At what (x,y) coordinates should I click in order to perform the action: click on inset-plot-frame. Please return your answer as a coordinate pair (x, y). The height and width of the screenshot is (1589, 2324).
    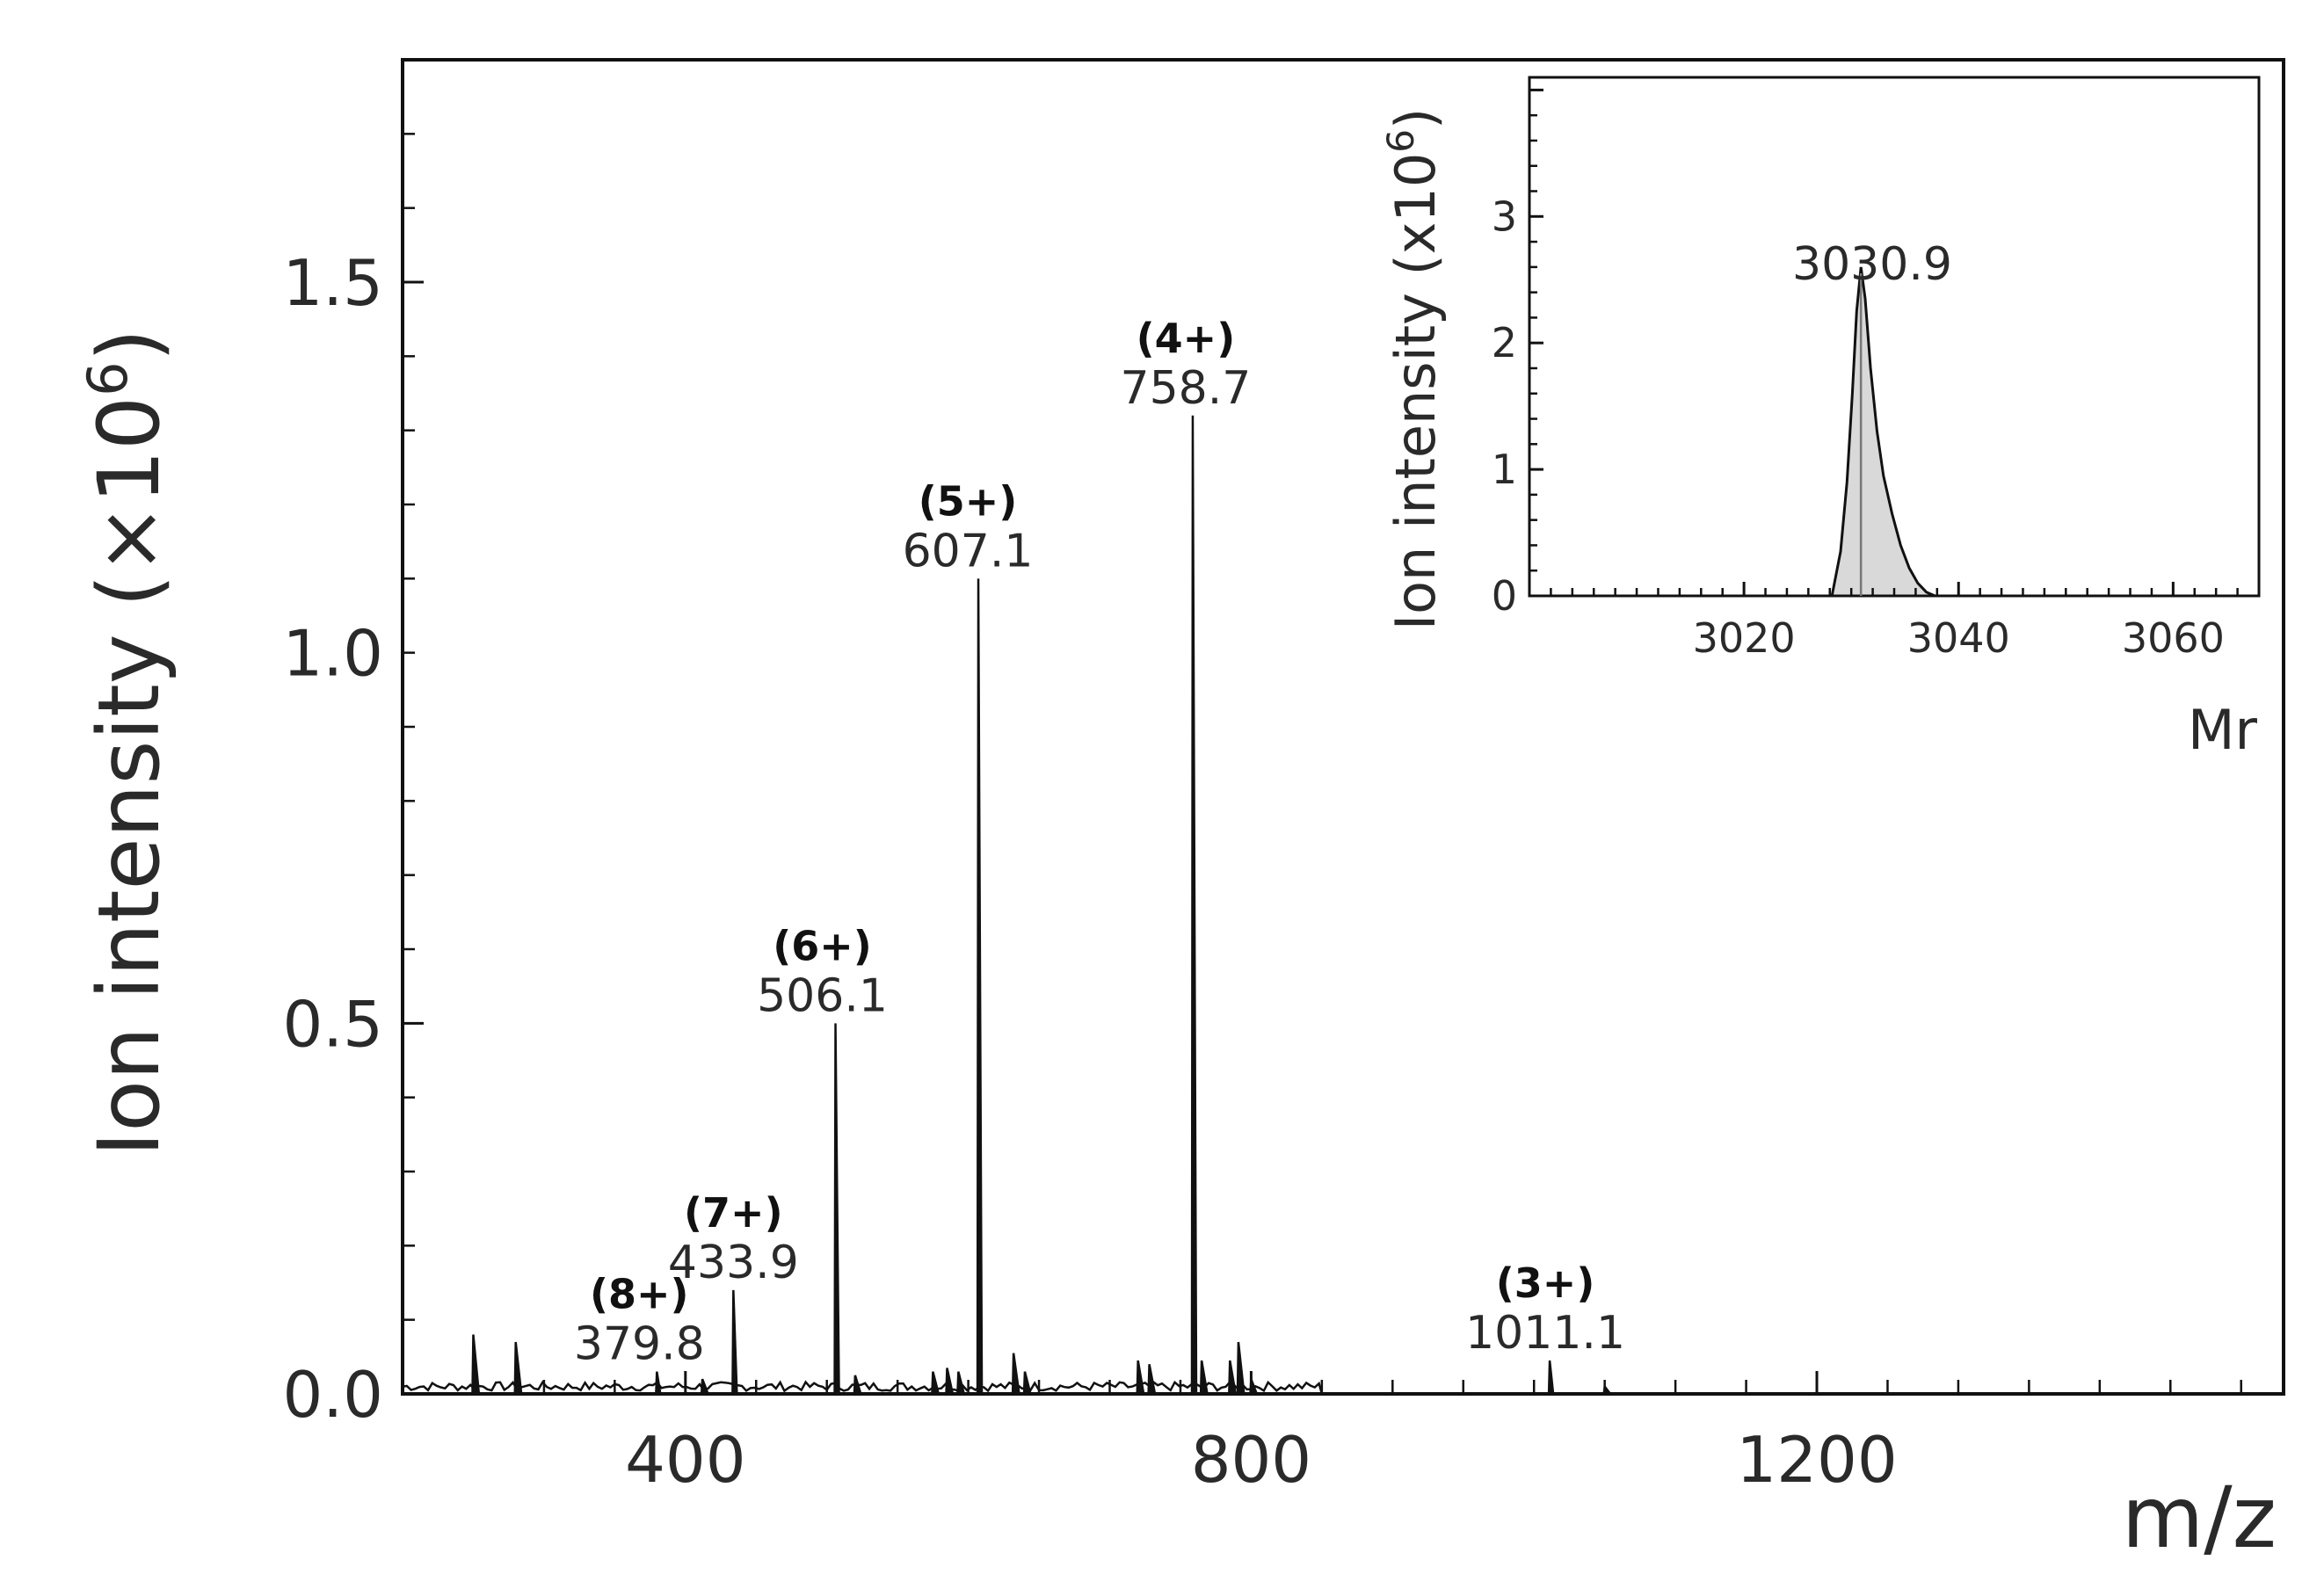
    Looking at the image, I should click on (1894, 337).